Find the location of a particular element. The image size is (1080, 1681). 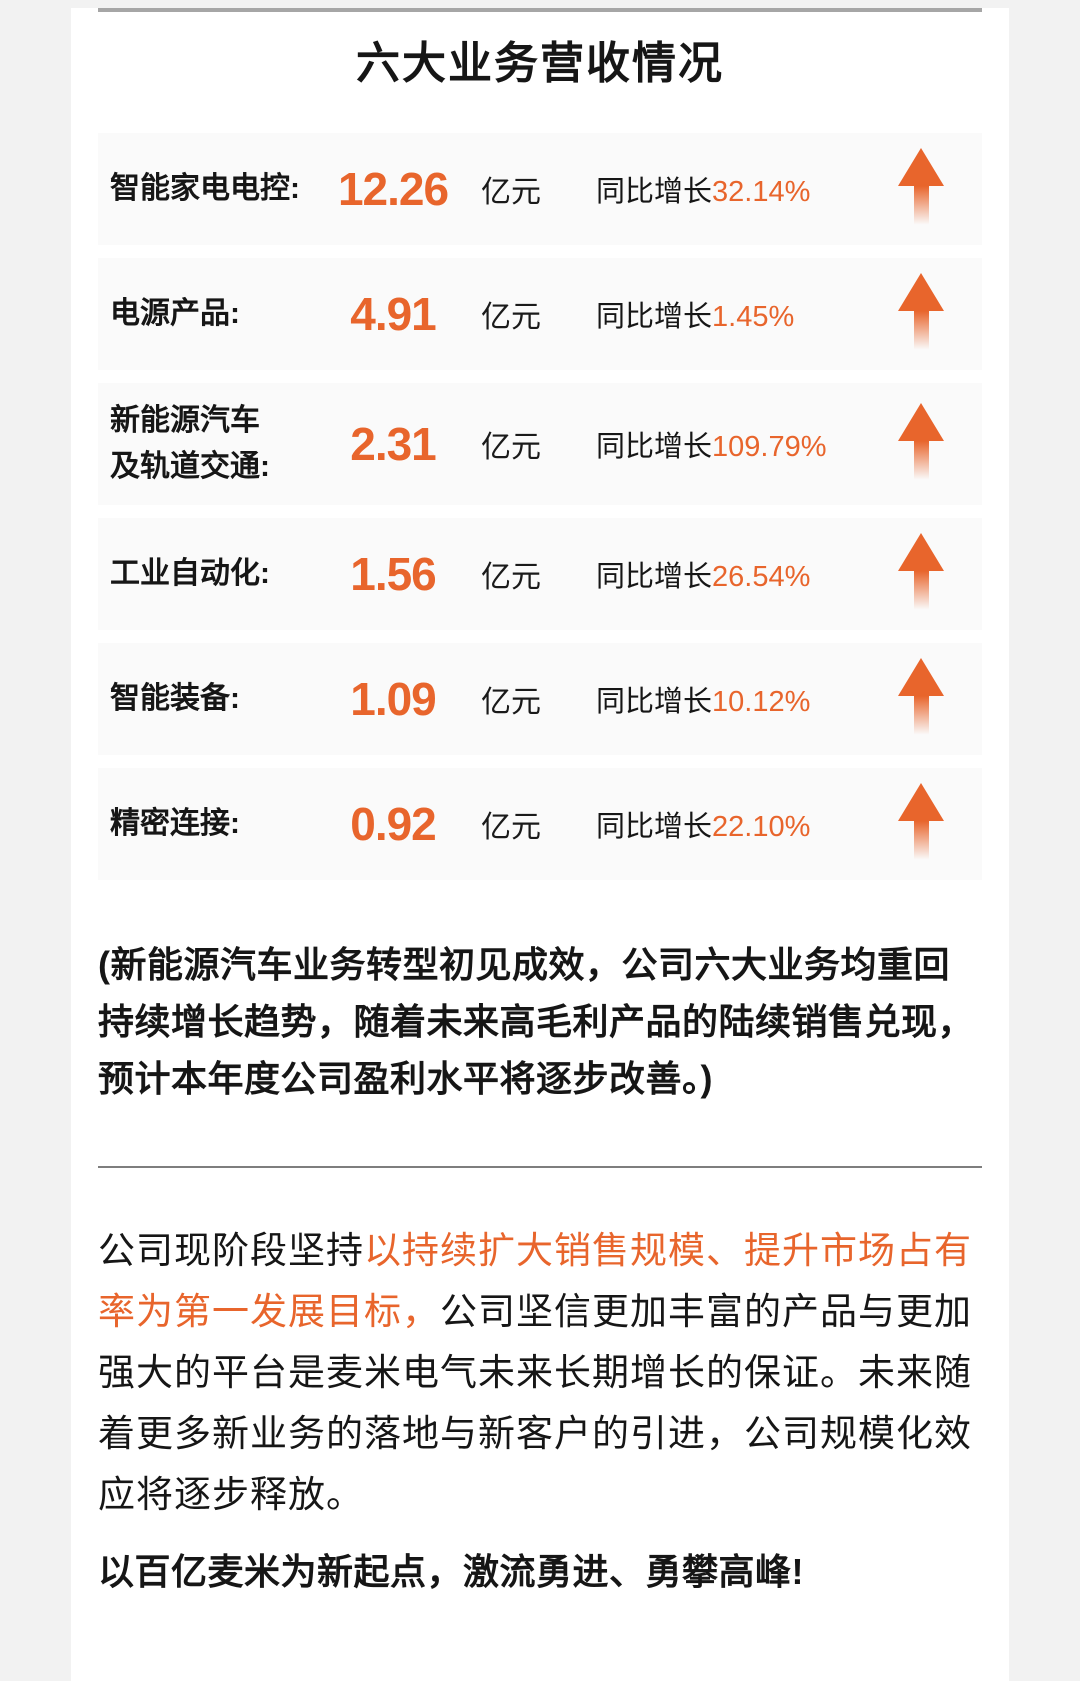

growth-text: 同比增长109.79% is located at coordinates (711, 444).